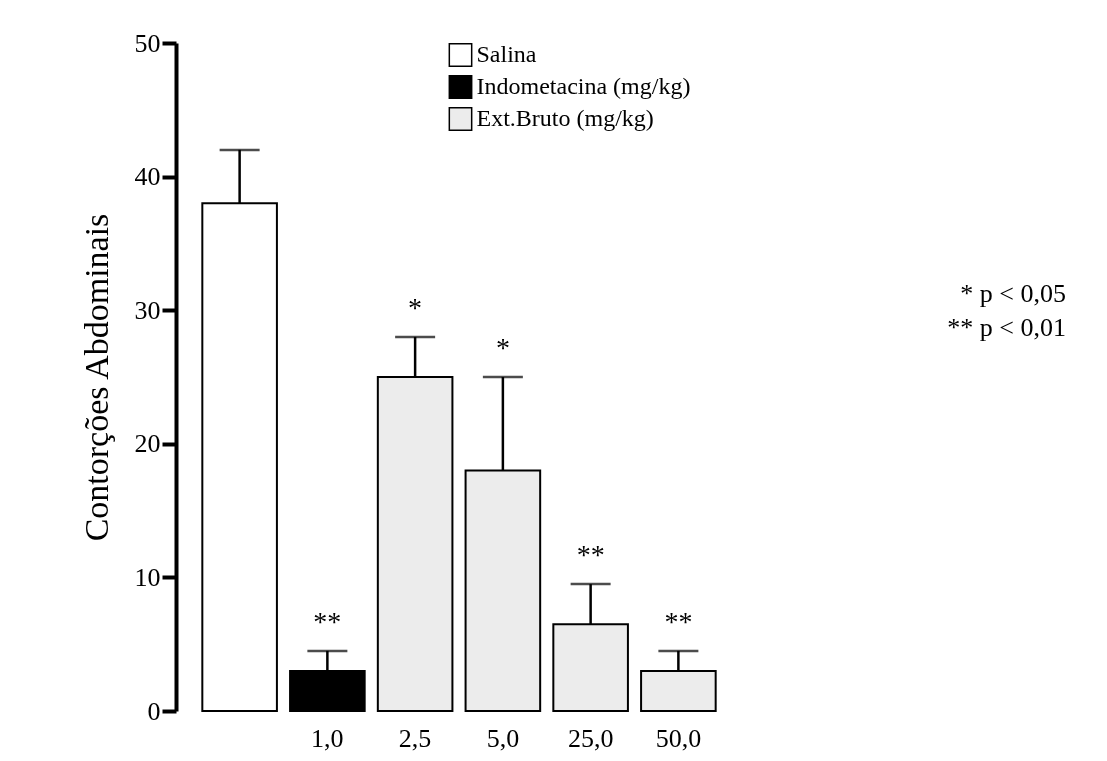  Describe the element at coordinates (147, 177) in the screenshot. I see `y-tick-label: 40` at that location.